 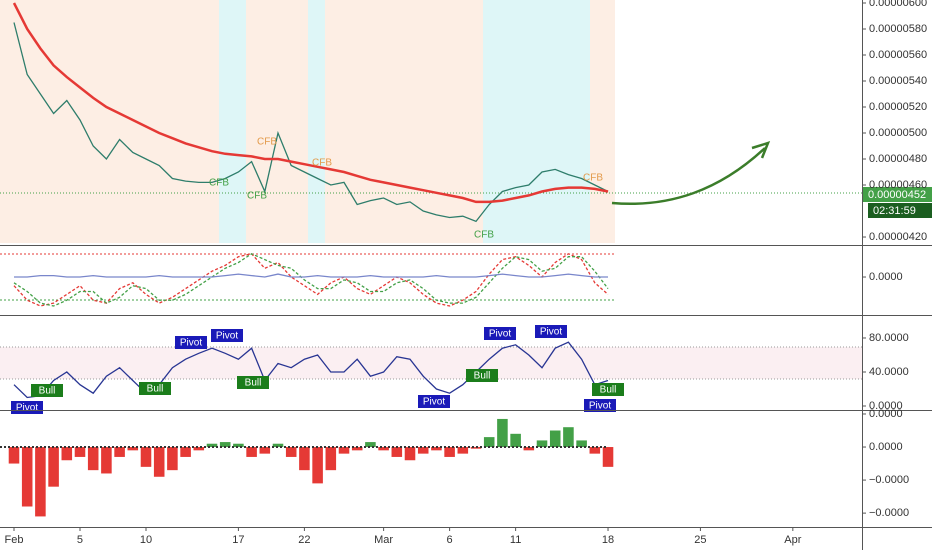 I want to click on arrow-head, so click(x=761, y=150).